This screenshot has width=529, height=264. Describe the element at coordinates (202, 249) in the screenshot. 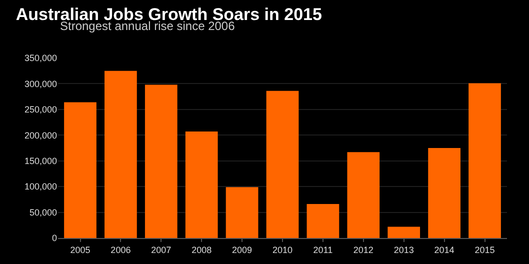

I see `x-tick-label: 2008` at that location.